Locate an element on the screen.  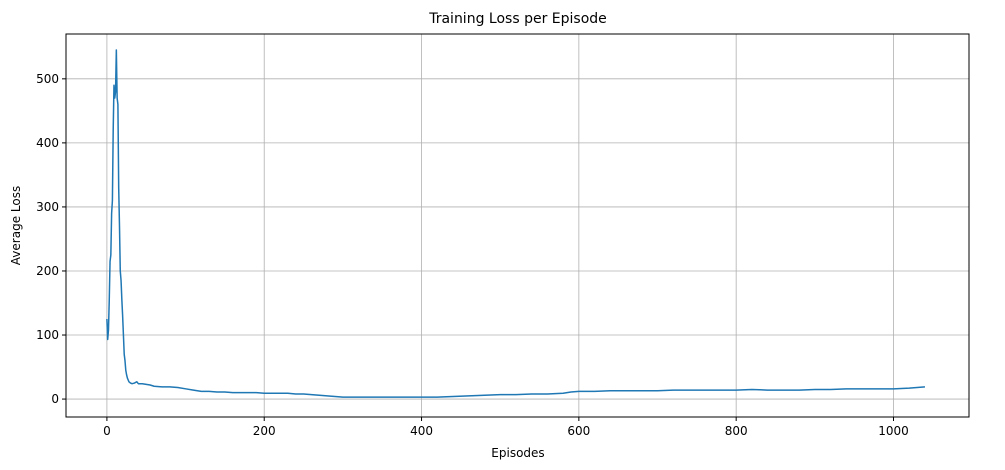
y-tick-label: 300 is located at coordinates (47, 207).